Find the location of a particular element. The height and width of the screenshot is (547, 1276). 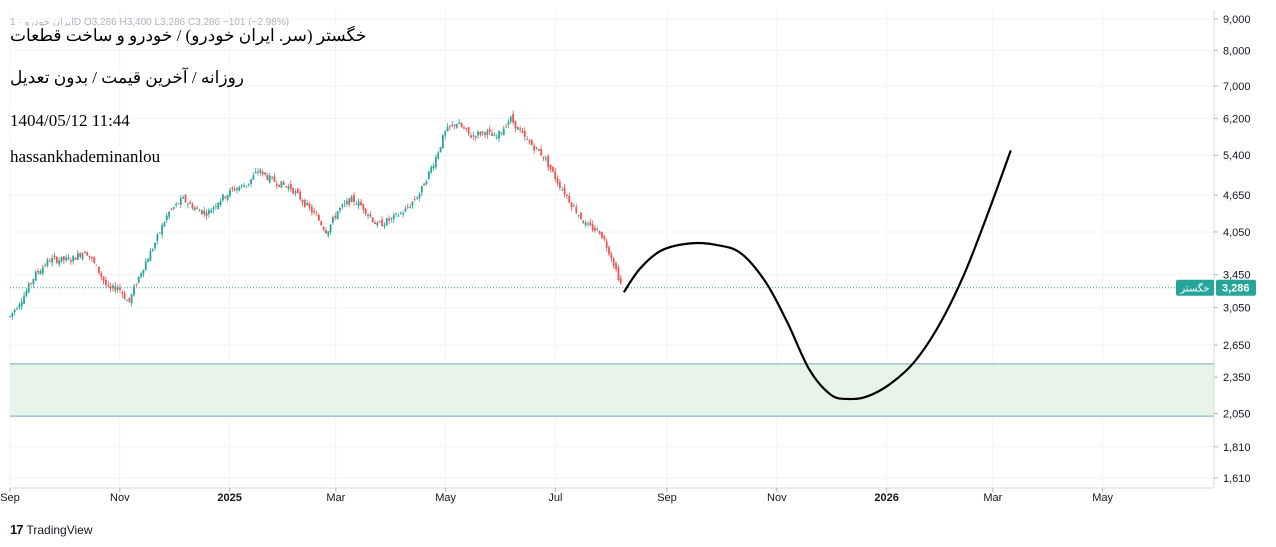

x-tick-label: Nov is located at coordinates (777, 498).